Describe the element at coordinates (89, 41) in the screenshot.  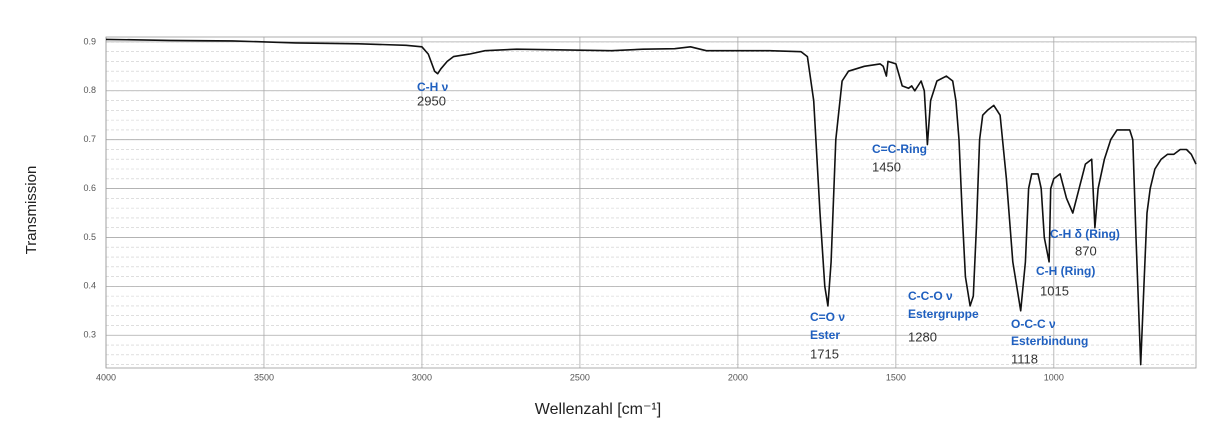
I see `y-tick-label: 0.9` at that location.